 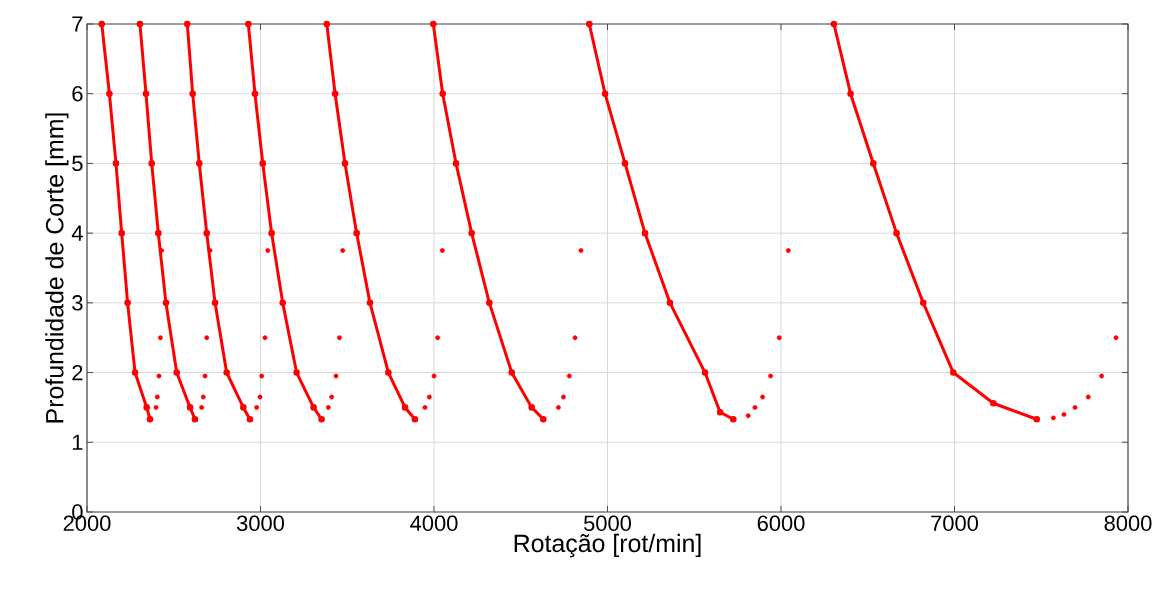 I want to click on x-tick-label: 7000, so click(x=955, y=523).